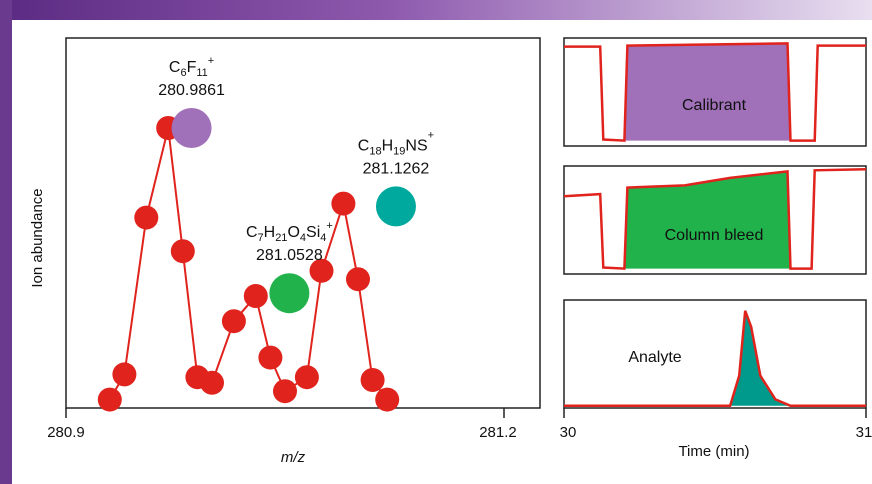 The height and width of the screenshot is (484, 872). I want to click on x-tick-label-right: 281.2, so click(498, 432).